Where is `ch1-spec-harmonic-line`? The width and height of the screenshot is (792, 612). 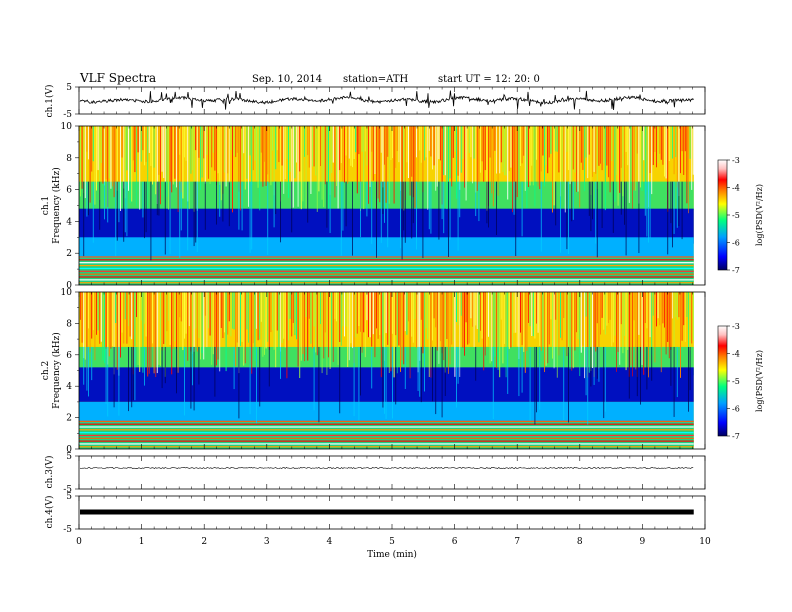
ch1-spec-harmonic-line is located at coordinates (386, 283).